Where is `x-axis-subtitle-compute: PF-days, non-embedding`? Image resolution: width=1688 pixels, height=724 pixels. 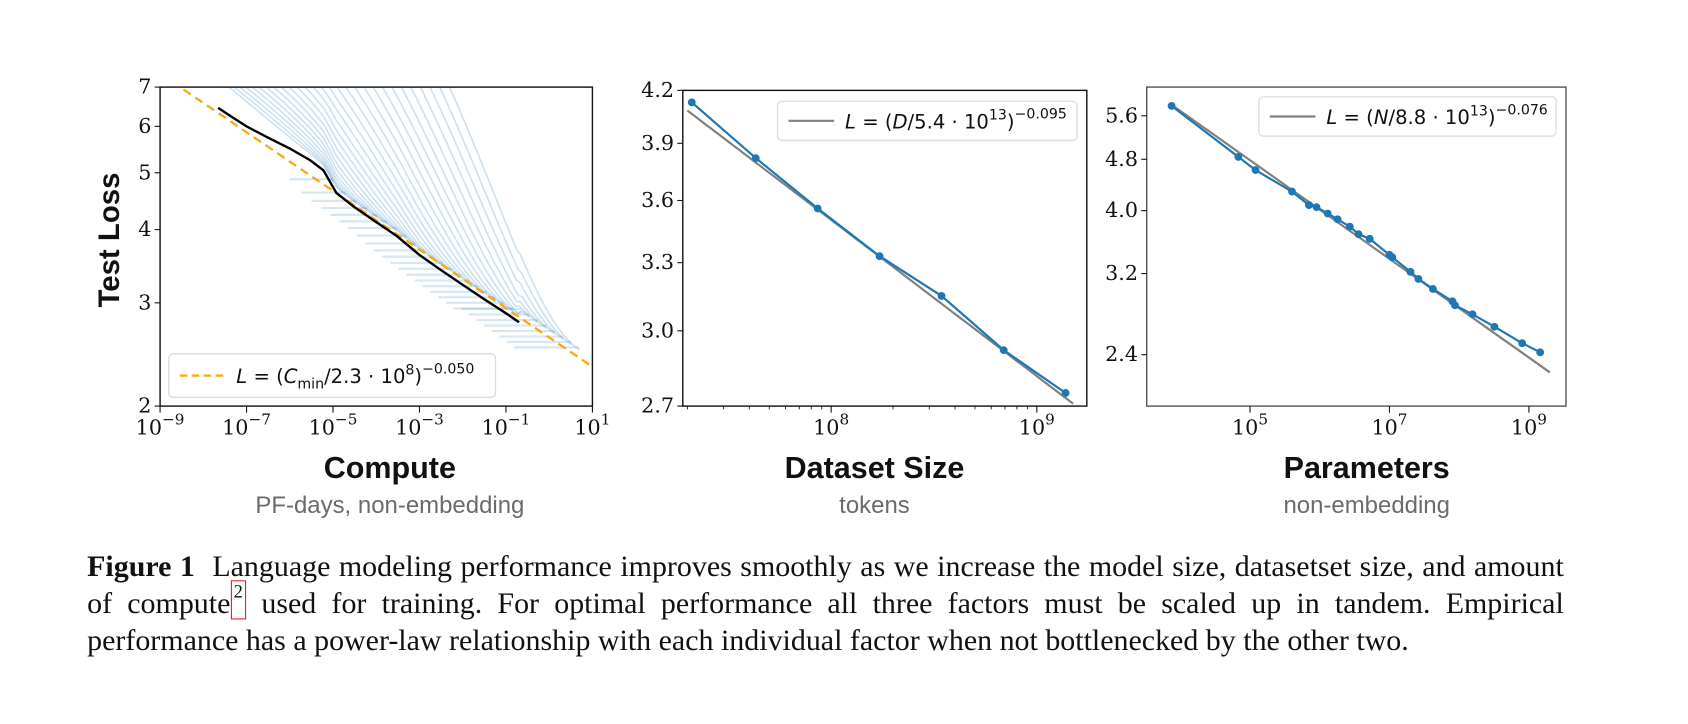 x-axis-subtitle-compute: PF-days, non-embedding is located at coordinates (390, 505).